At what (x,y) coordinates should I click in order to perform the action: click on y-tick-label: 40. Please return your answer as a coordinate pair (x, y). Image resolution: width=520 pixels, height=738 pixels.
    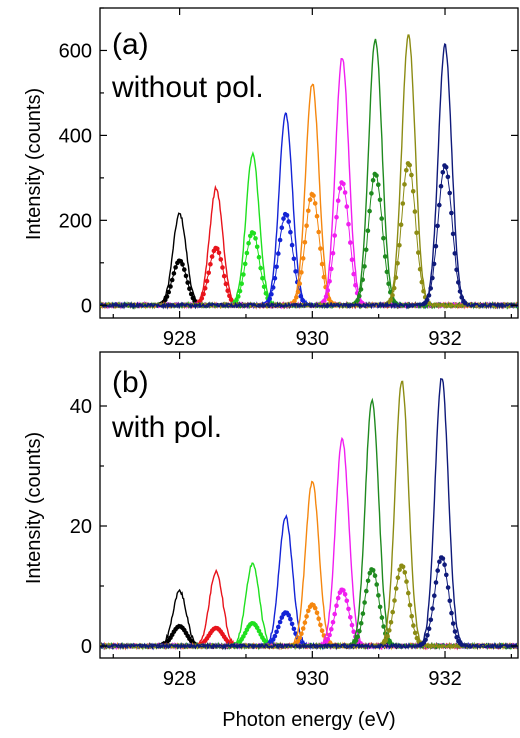
    Looking at the image, I should click on (81, 407).